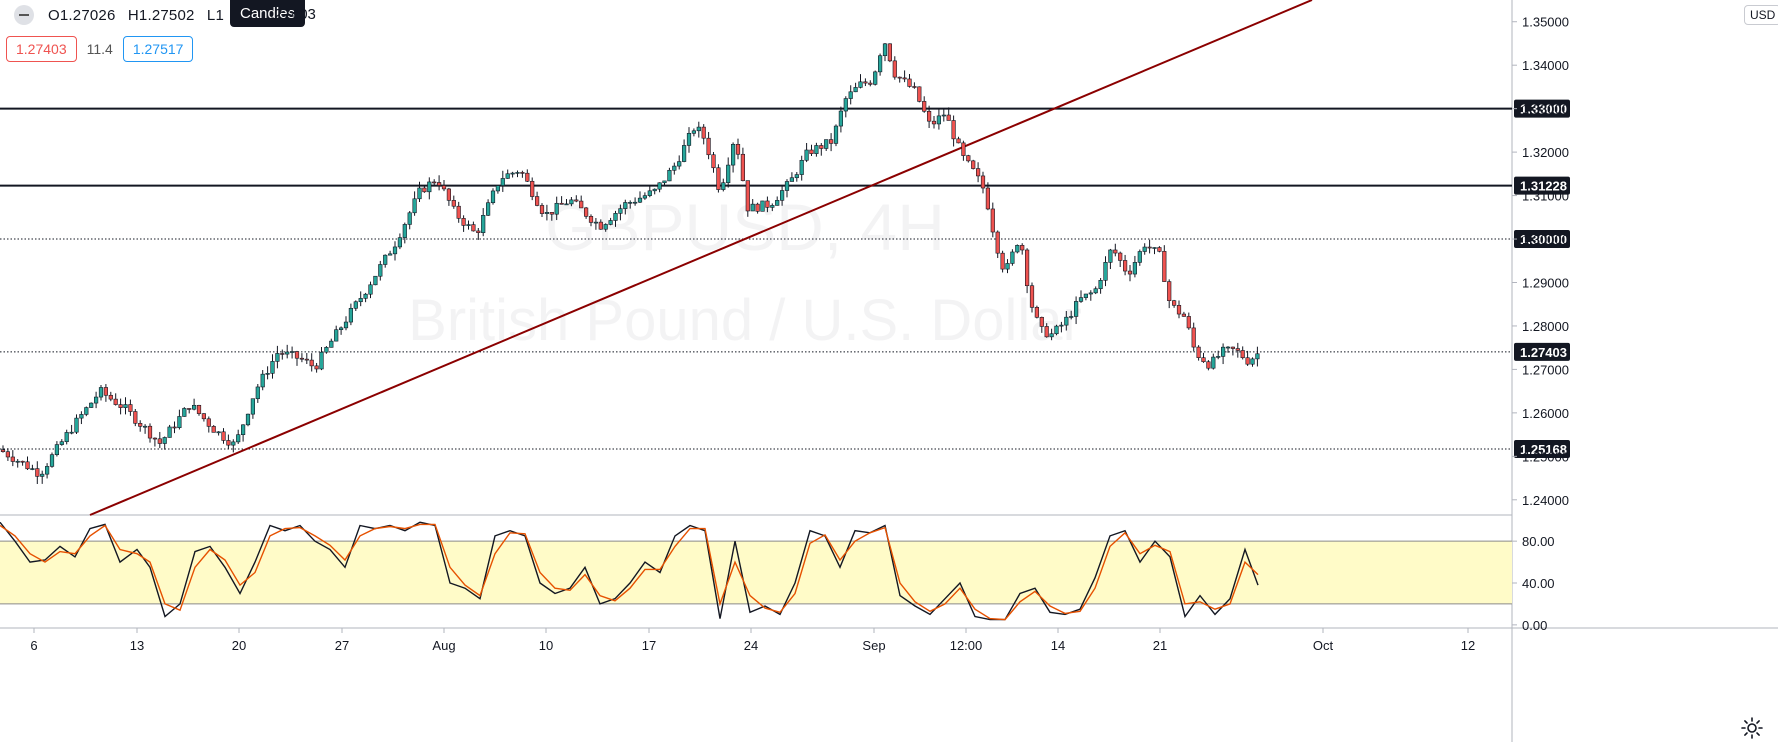 This screenshot has width=1778, height=747. I want to click on stoch-tick-label: 80.00, so click(1538, 541).